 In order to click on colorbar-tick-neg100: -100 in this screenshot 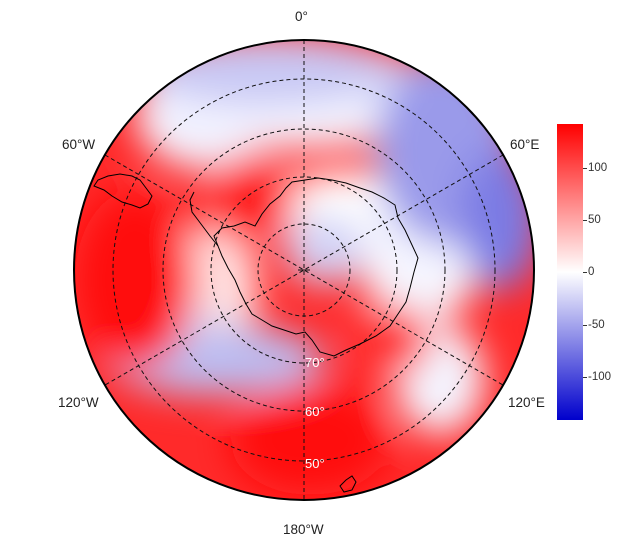, I will do `click(600, 377)`.